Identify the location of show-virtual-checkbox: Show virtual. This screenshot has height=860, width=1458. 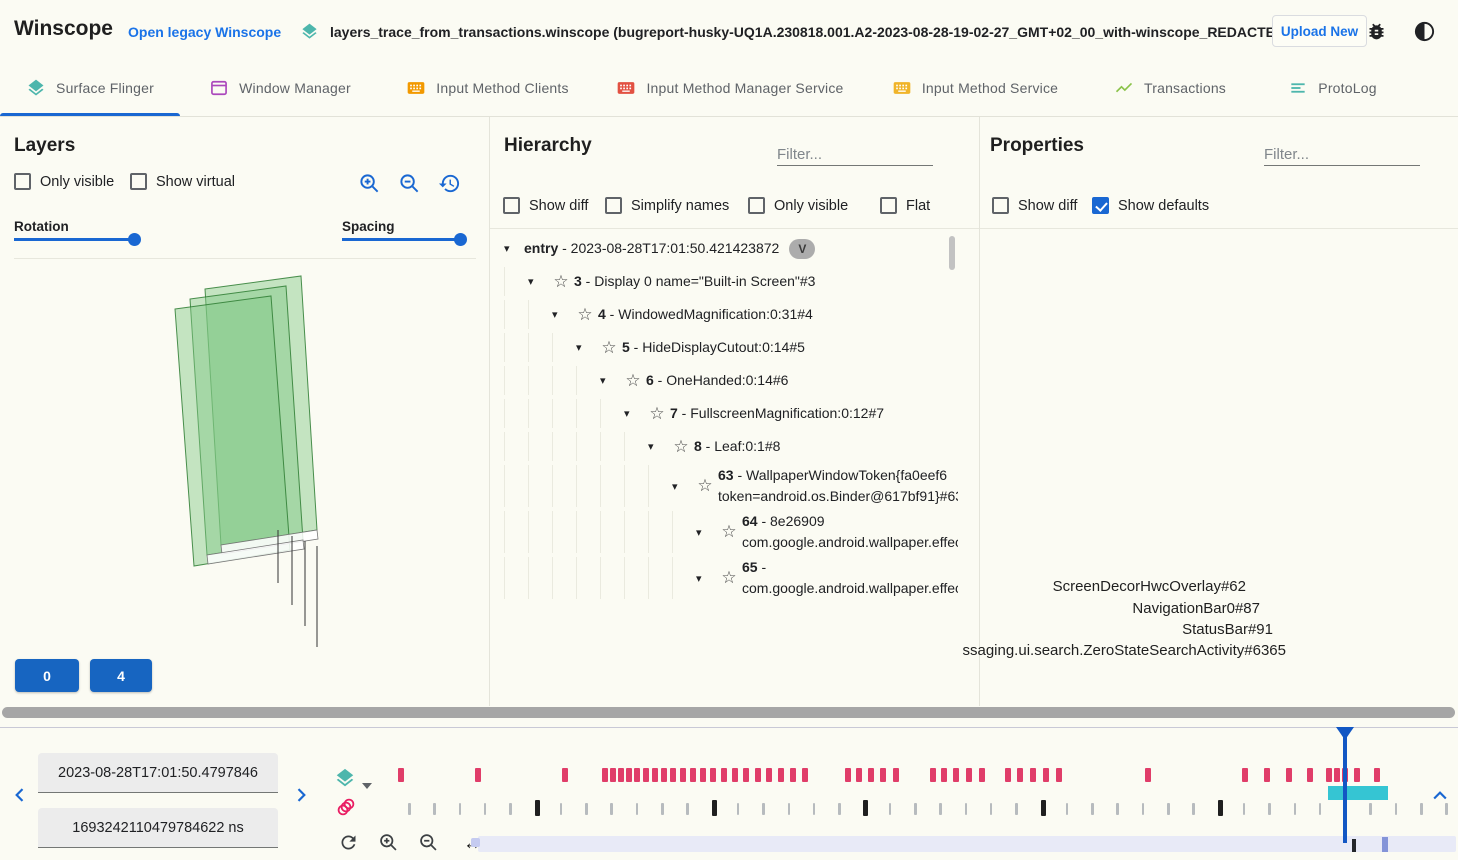
(182, 181).